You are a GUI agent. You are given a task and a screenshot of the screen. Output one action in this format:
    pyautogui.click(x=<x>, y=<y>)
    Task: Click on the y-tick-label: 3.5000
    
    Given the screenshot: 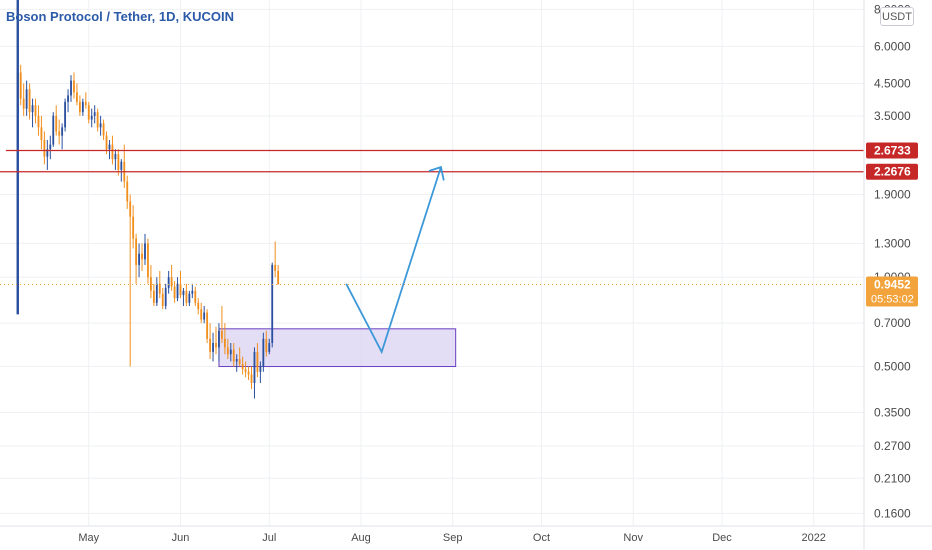 What is the action you would take?
    pyautogui.click(x=892, y=116)
    